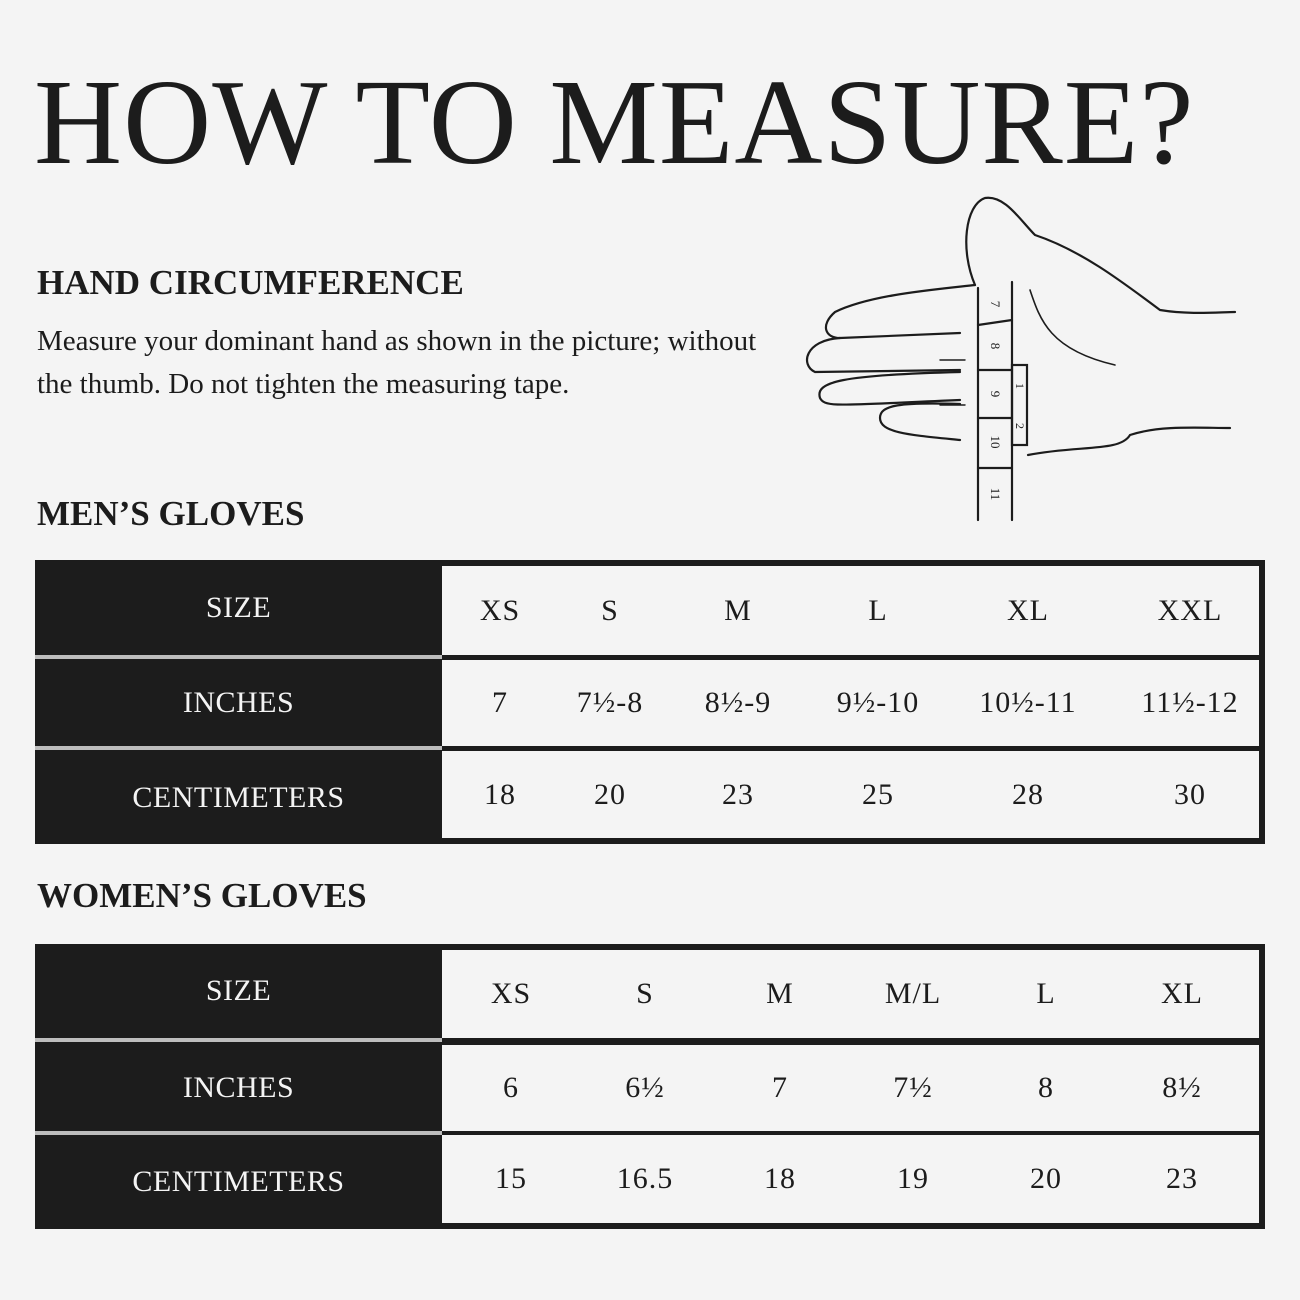 This screenshot has height=1300, width=1300. What do you see at coordinates (645, 1087) in the screenshot?
I see `table-cell: 6½` at bounding box center [645, 1087].